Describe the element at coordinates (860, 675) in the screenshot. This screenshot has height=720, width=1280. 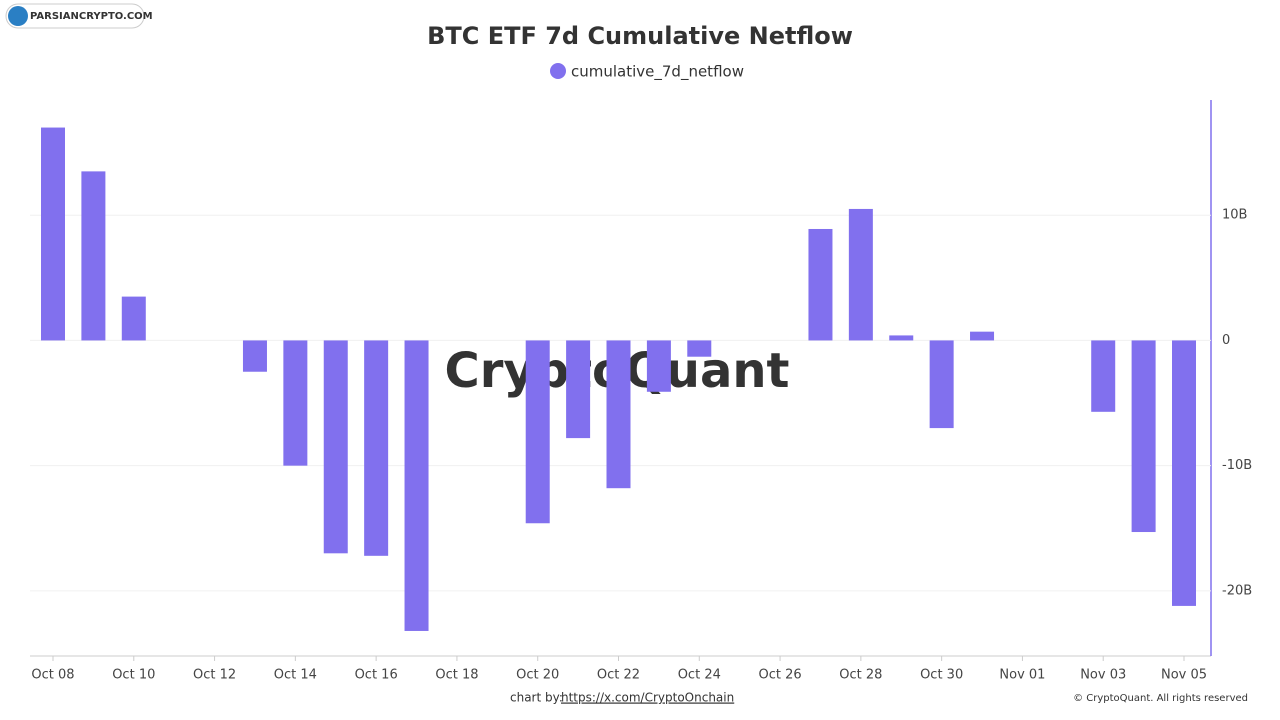
I see `x-tick-label: Oct 28` at that location.